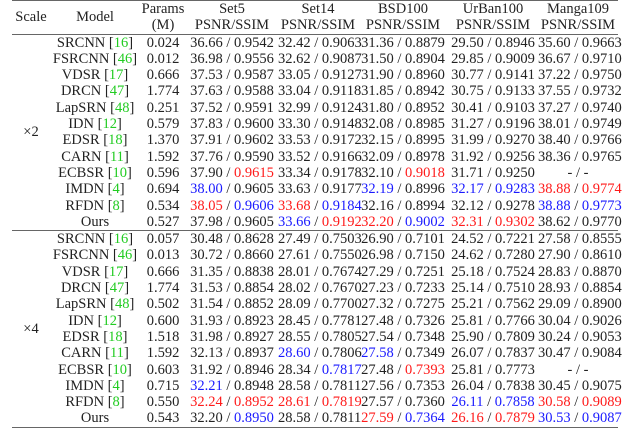 This screenshot has width=640, height=443. Describe the element at coordinates (515, 369) in the screenshot. I see `ssim-value: 0.7773` at that location.